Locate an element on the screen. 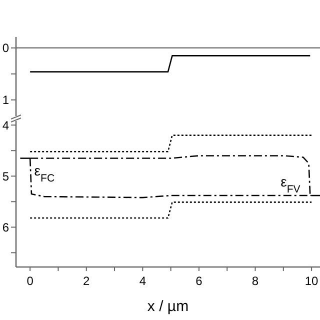 This screenshot has height=320, width=320. y-tick-label: 4 is located at coordinates (6, 125).